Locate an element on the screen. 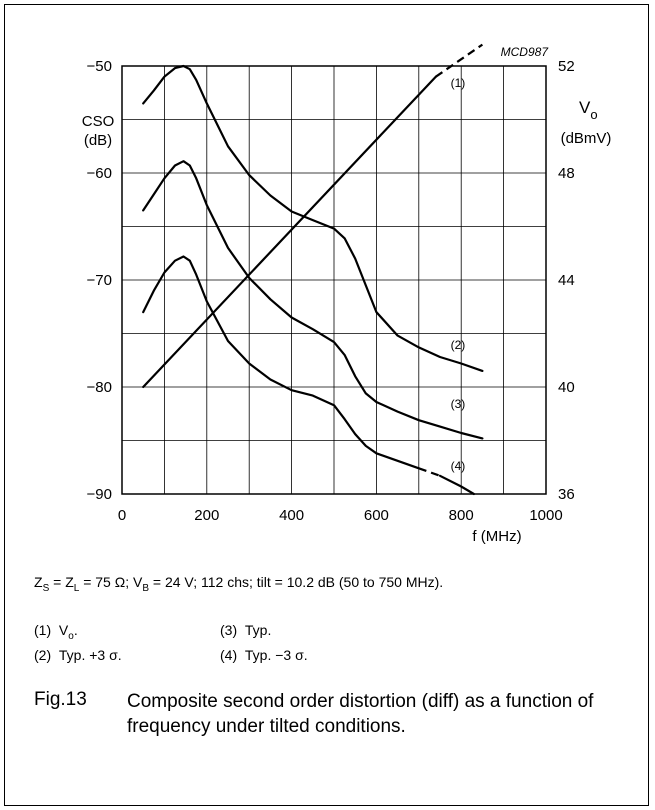  legend-item-2: (2) Typ. +3 σ. is located at coordinates (78, 655).